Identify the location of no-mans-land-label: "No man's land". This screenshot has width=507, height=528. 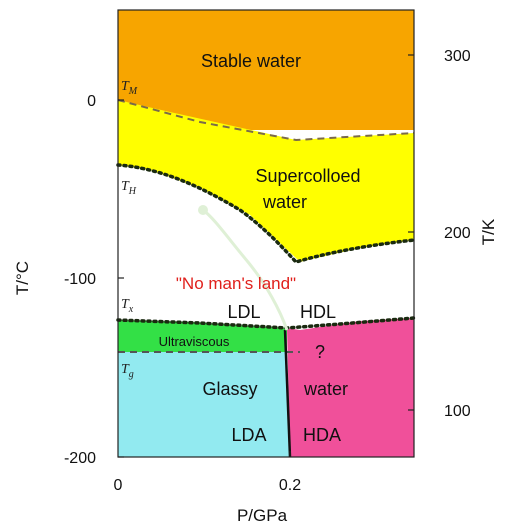
(236, 283).